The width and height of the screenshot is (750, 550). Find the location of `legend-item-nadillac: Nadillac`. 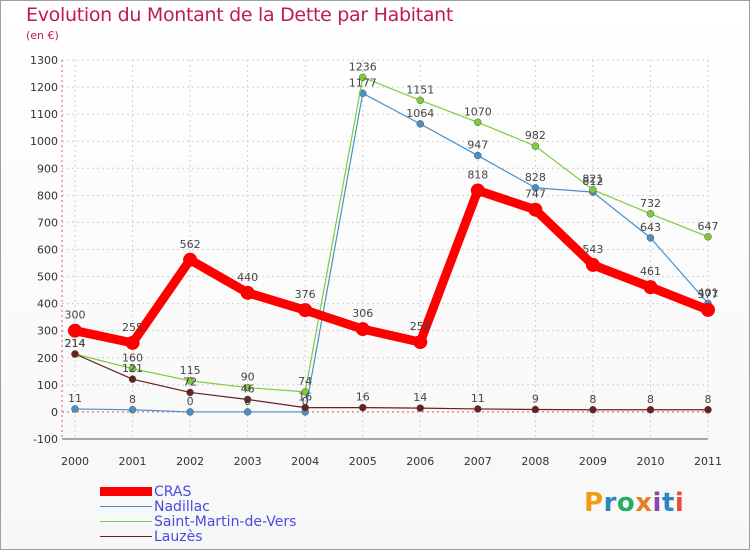

legend-item-nadillac: Nadillac is located at coordinates (198, 506).